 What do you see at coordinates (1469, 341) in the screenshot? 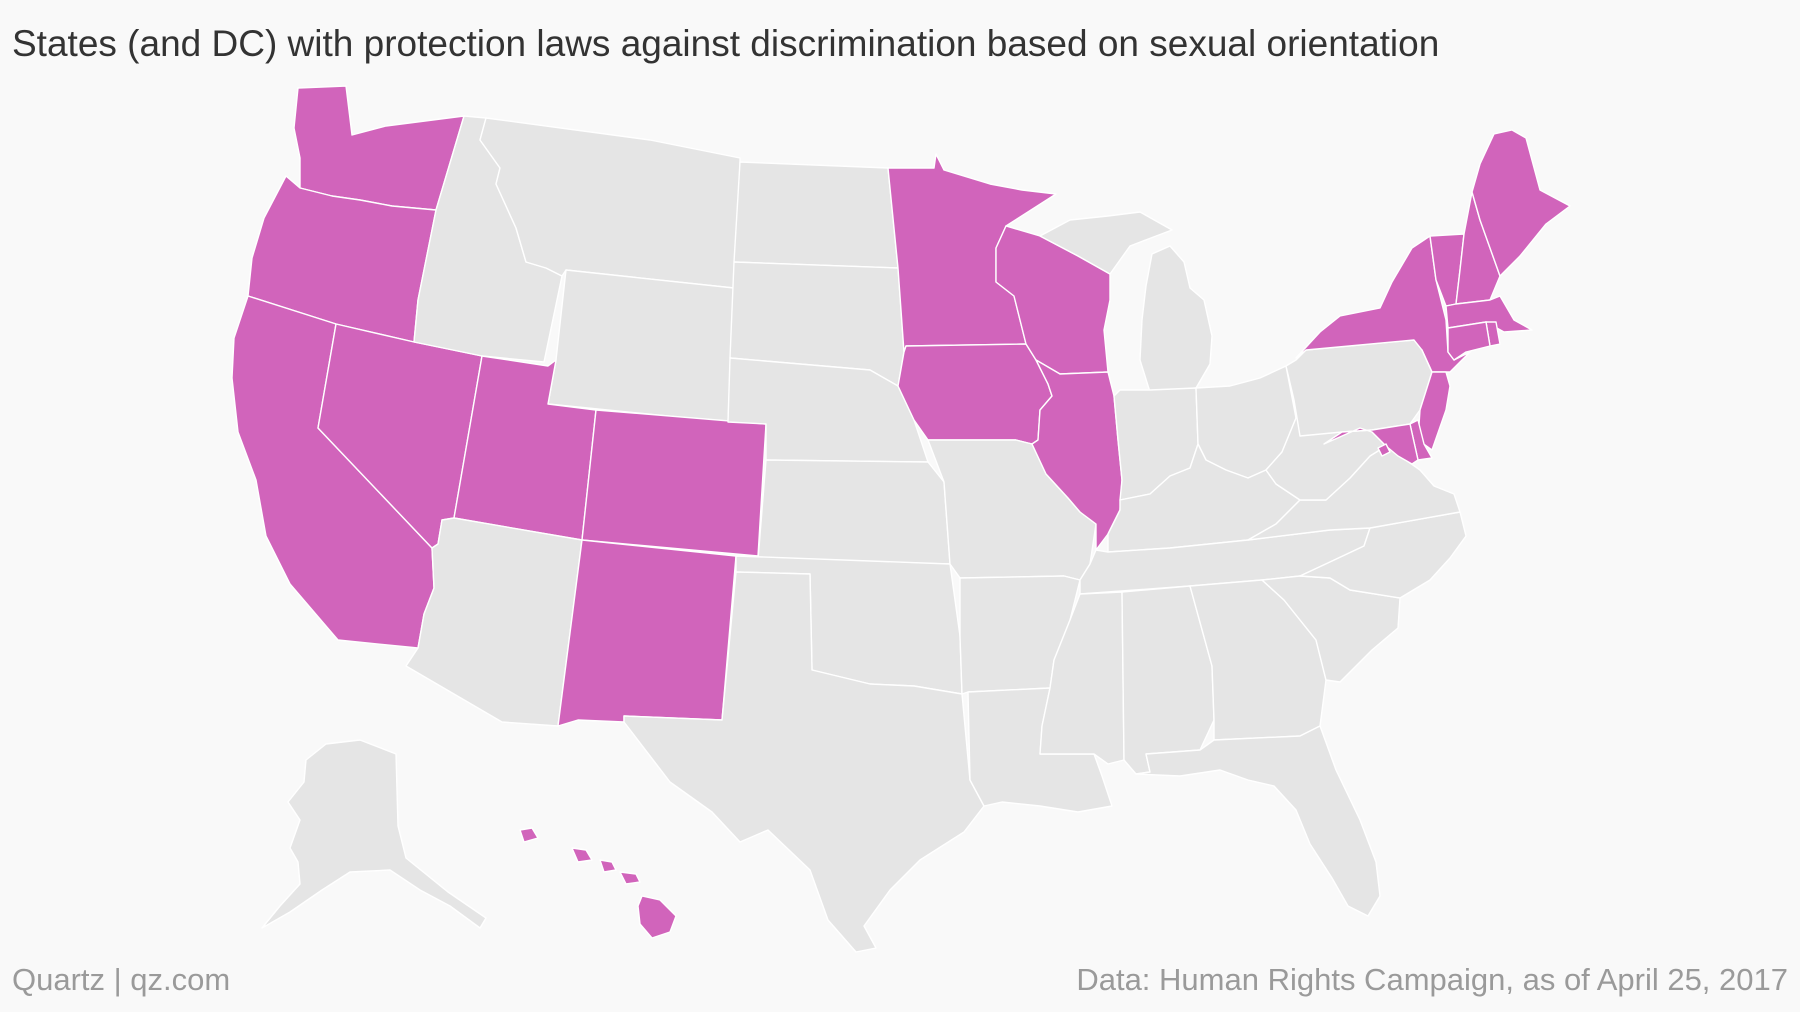
I see `state-connecticut` at bounding box center [1469, 341].